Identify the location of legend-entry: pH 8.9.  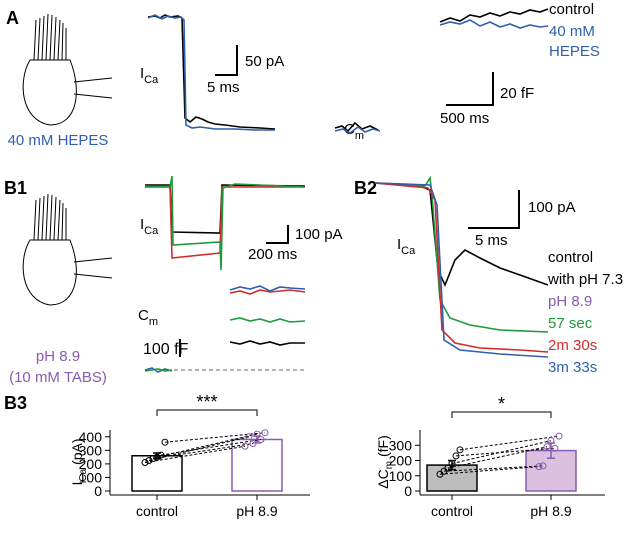
(570, 301).